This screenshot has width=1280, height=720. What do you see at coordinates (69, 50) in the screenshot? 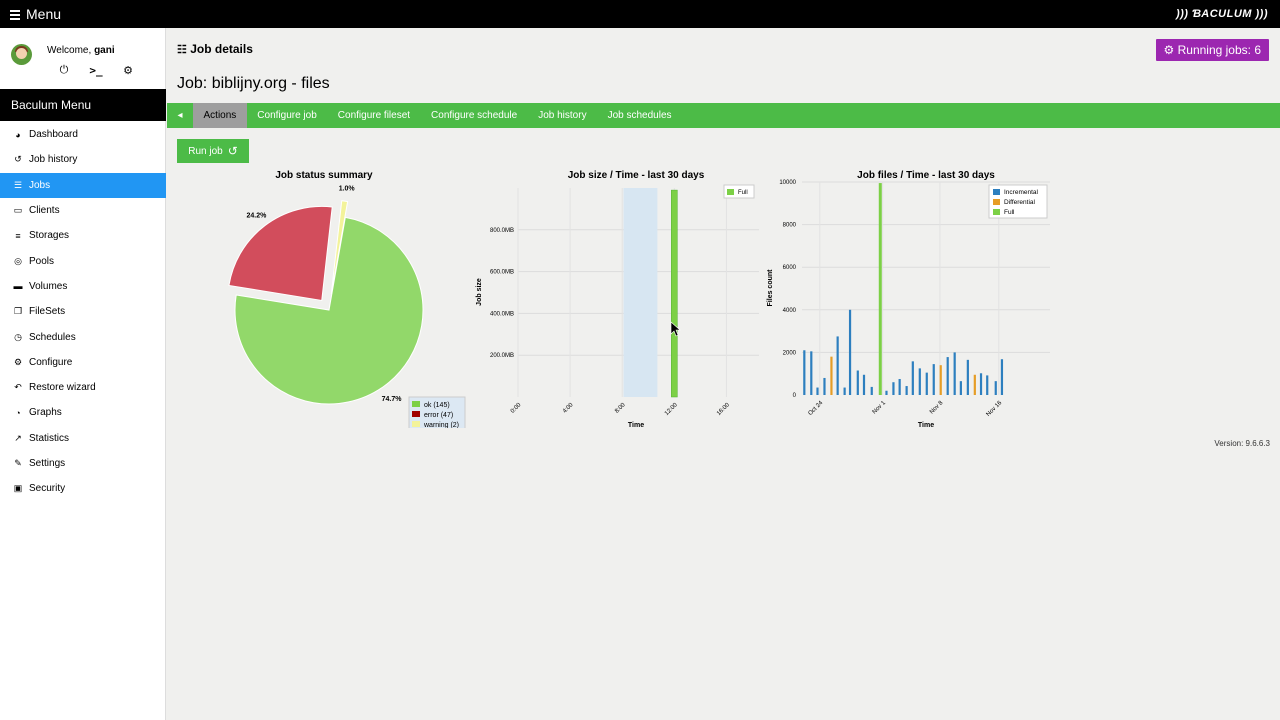
I see `welcome-label: Welcome,` at bounding box center [69, 50].